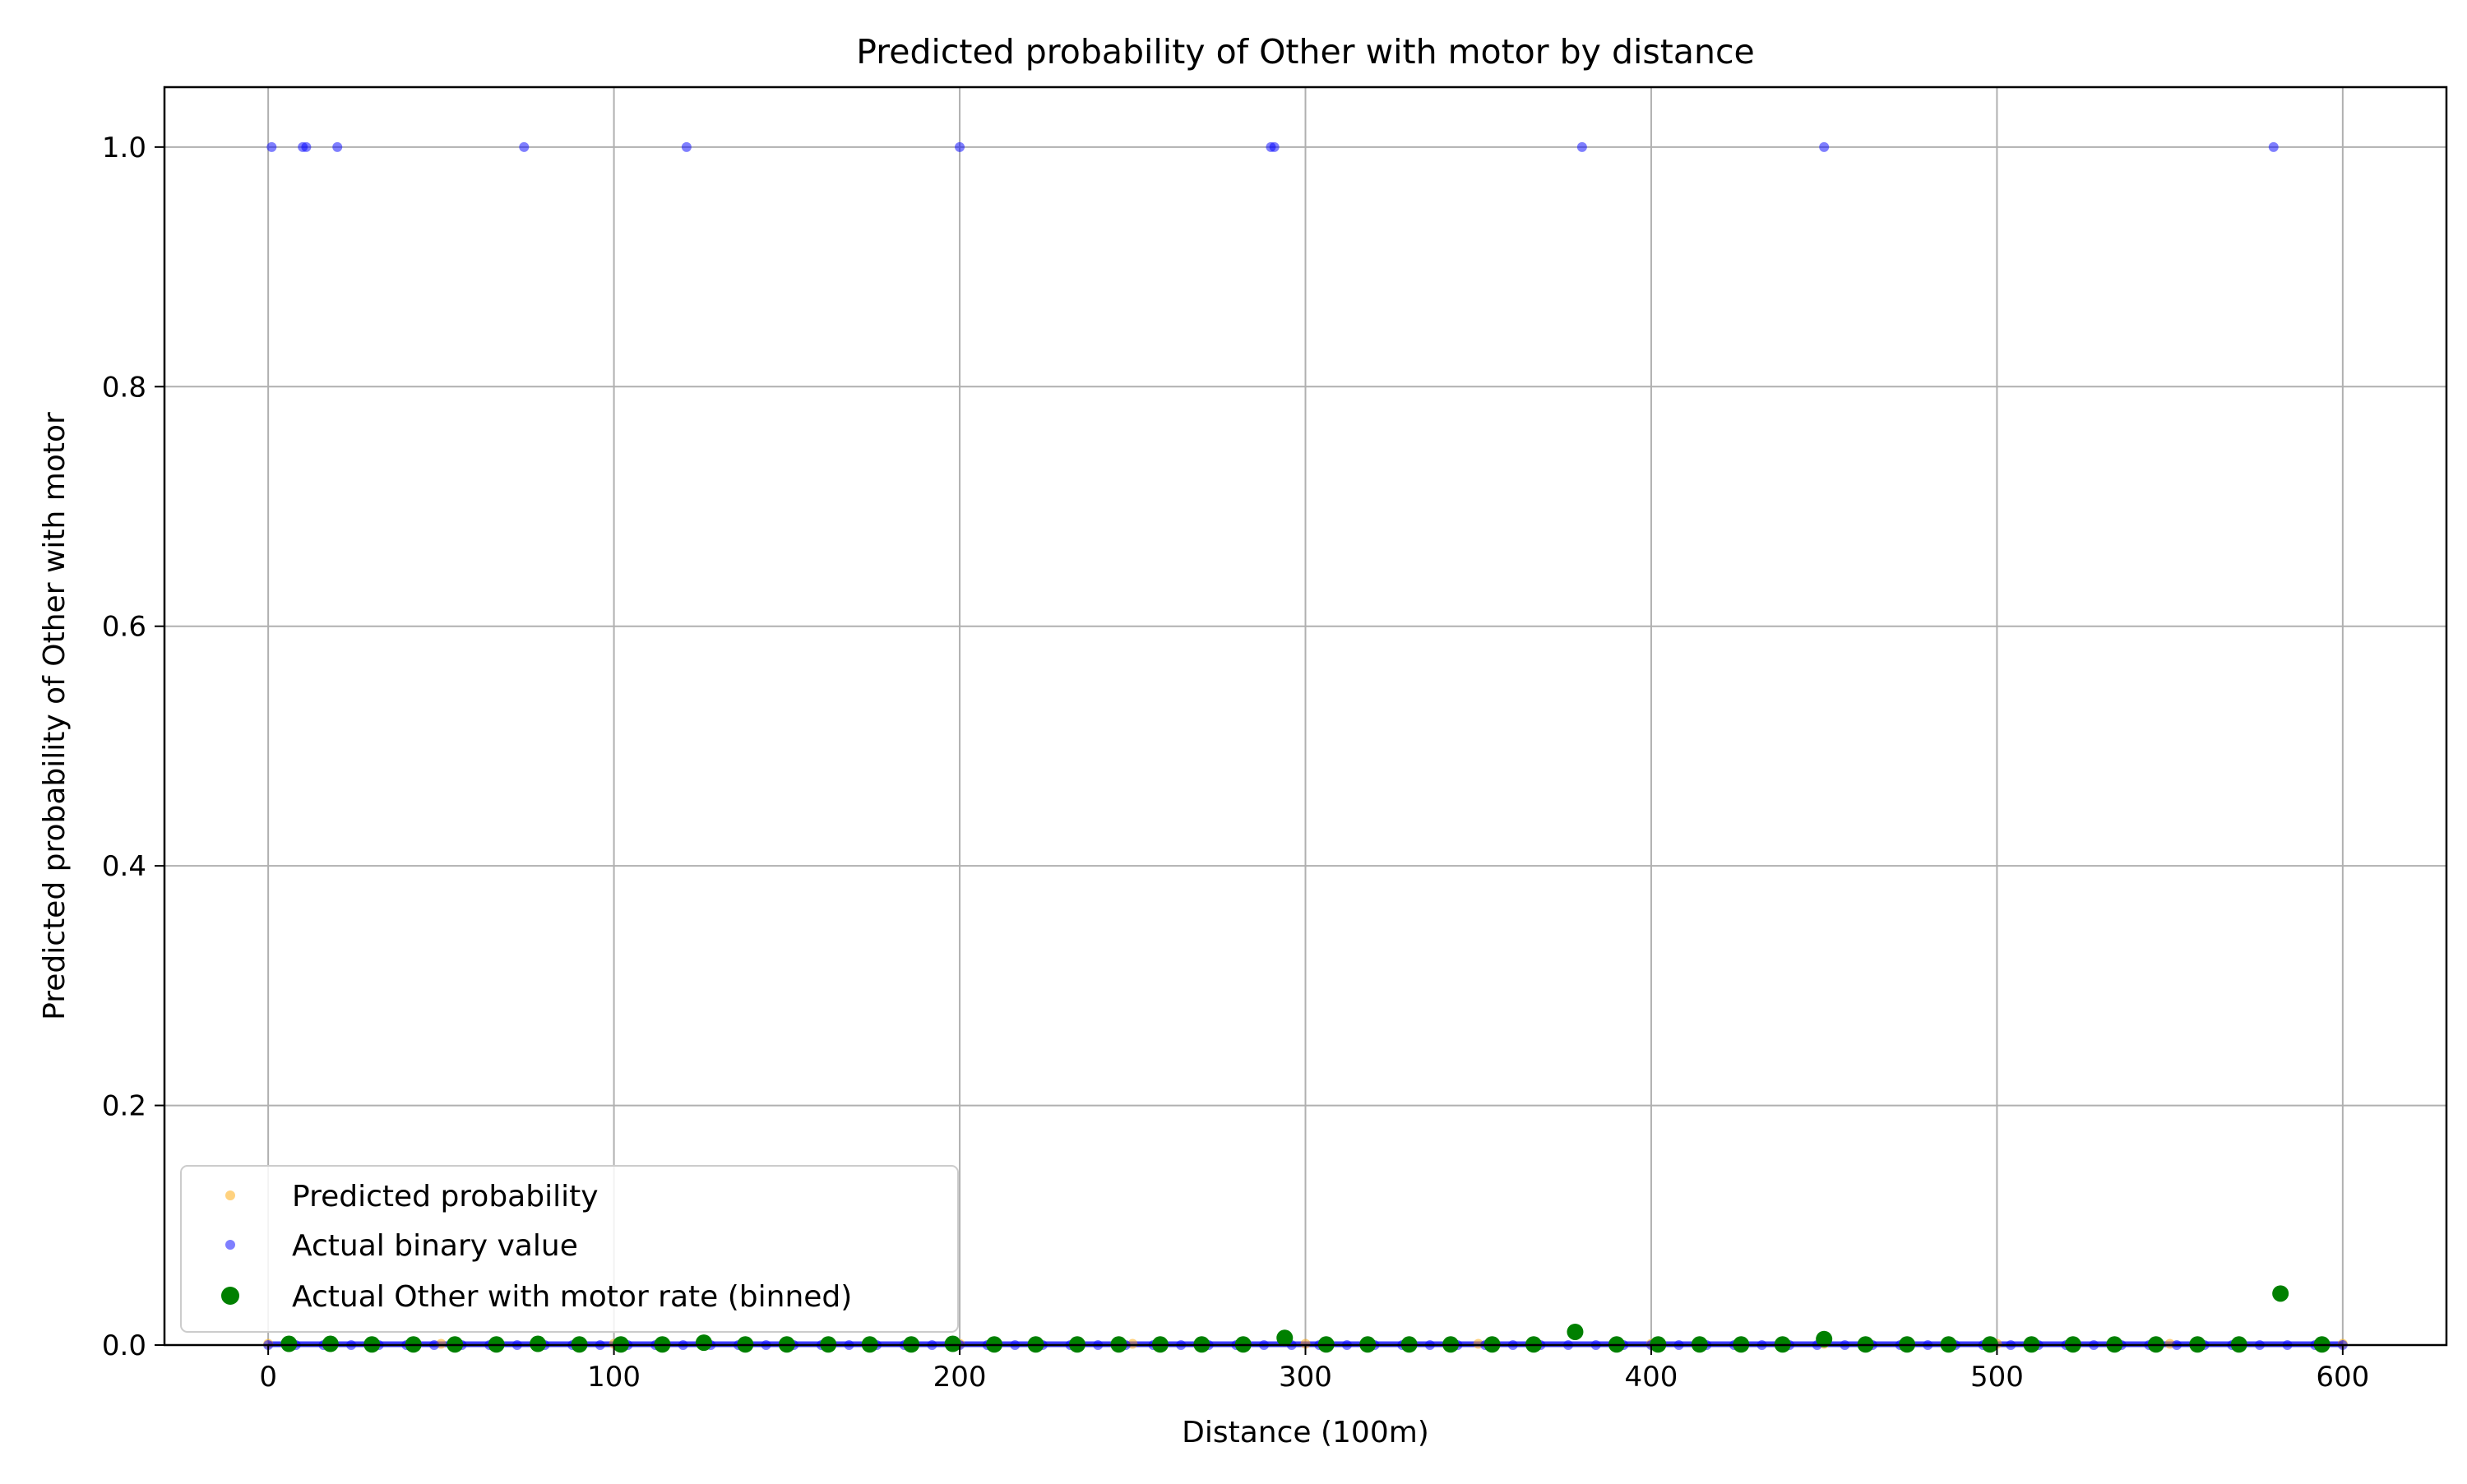  Describe the element at coordinates (1305, 1378) in the screenshot. I see `x-tick-label: 300` at that location.